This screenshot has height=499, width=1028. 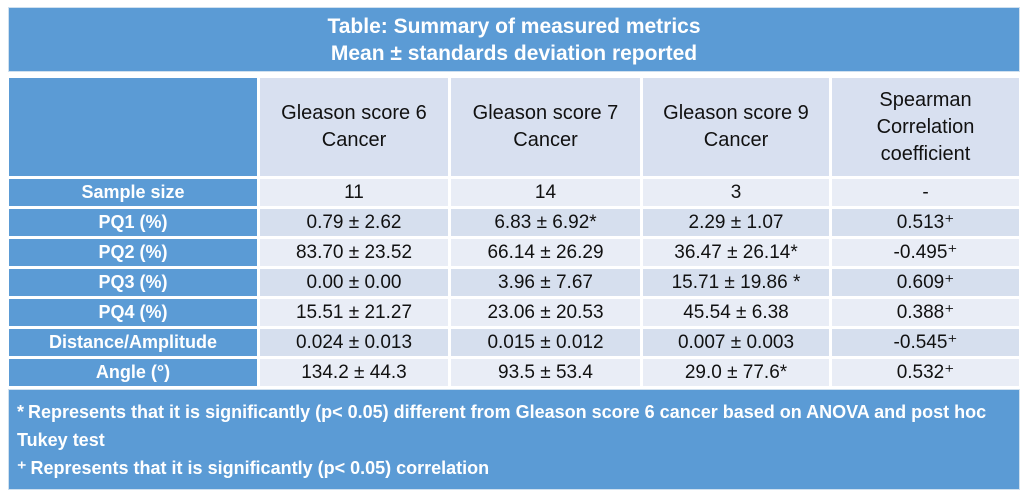 What do you see at coordinates (545, 192) in the screenshot?
I see `table-cell: 14` at bounding box center [545, 192].